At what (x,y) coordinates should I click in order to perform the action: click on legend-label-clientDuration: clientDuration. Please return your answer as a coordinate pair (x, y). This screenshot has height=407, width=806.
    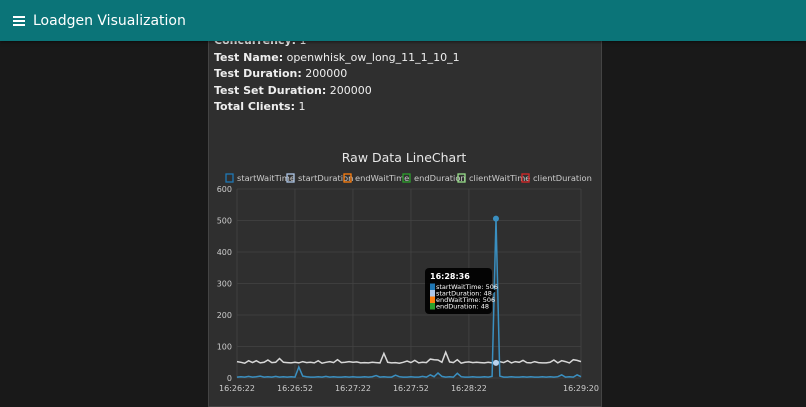
    Looking at the image, I should click on (562, 178).